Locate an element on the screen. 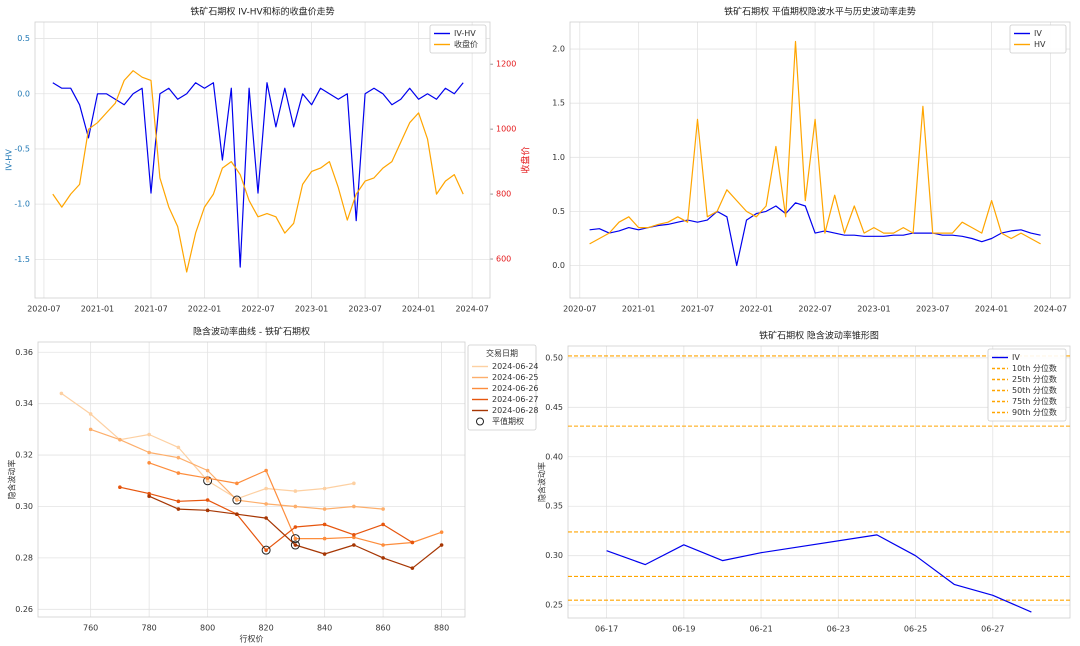  legend-label: 2024-06-28 is located at coordinates (515, 410).